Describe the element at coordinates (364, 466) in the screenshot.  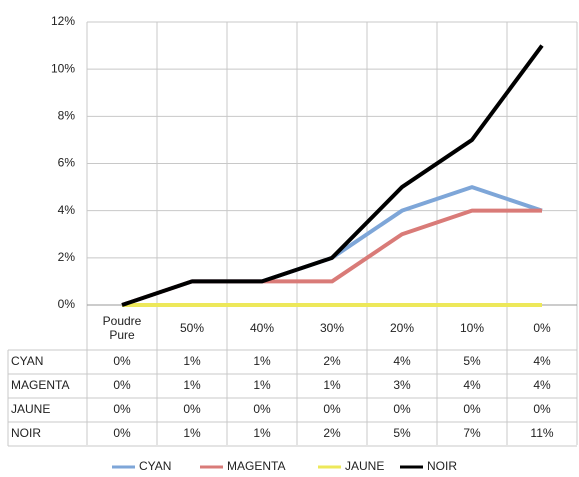
I see `legend-label: JAUNE` at that location.